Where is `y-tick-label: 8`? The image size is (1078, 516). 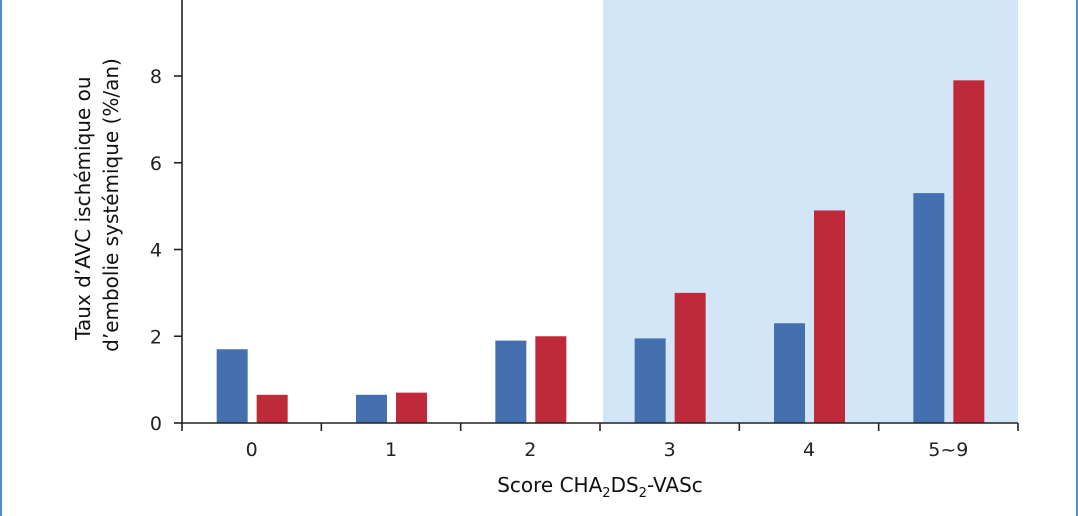 y-tick-label: 8 is located at coordinates (156, 77).